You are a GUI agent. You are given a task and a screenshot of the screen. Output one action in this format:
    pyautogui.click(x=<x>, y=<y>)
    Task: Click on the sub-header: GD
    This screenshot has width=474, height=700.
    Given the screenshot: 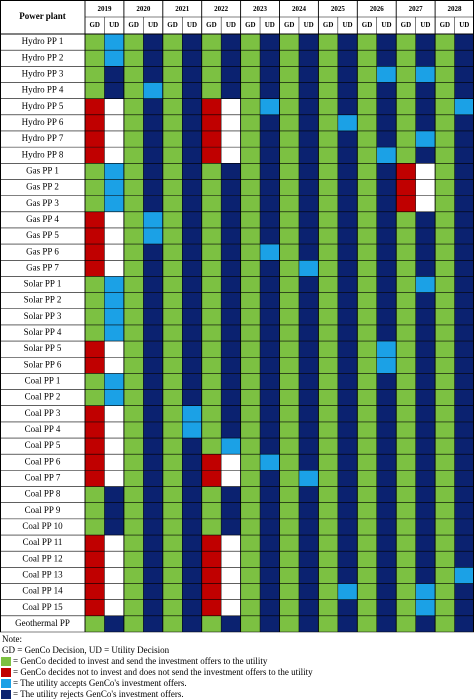 What is the action you would take?
    pyautogui.click(x=406, y=25)
    